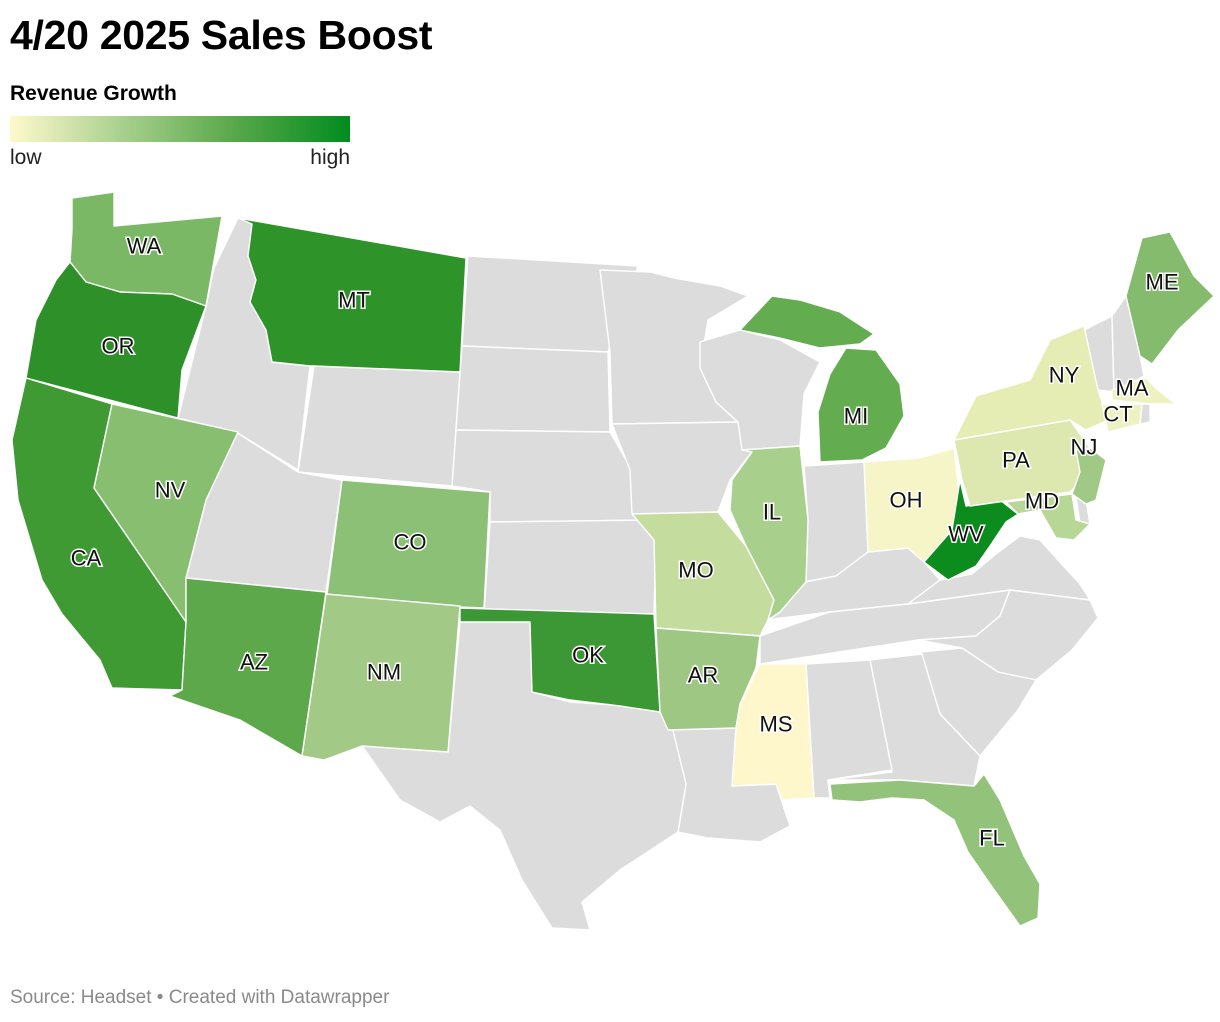 This screenshot has height=1022, width=1220. Describe the element at coordinates (1016, 460) in the screenshot. I see `state-label-pa: PA` at that location.